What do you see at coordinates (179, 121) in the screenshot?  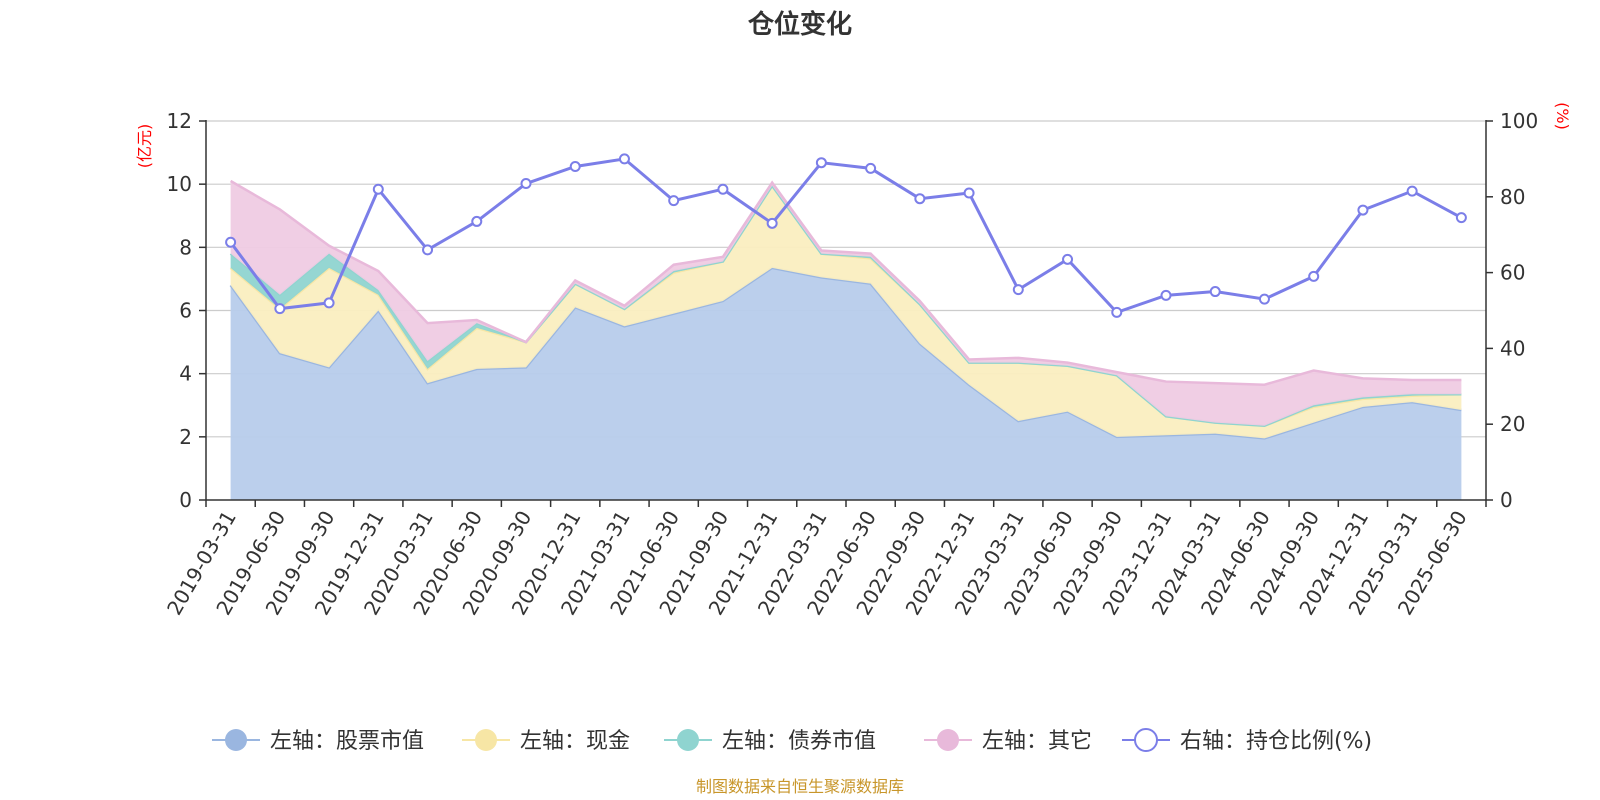 I see `left-tick-label: 12` at bounding box center [179, 121].